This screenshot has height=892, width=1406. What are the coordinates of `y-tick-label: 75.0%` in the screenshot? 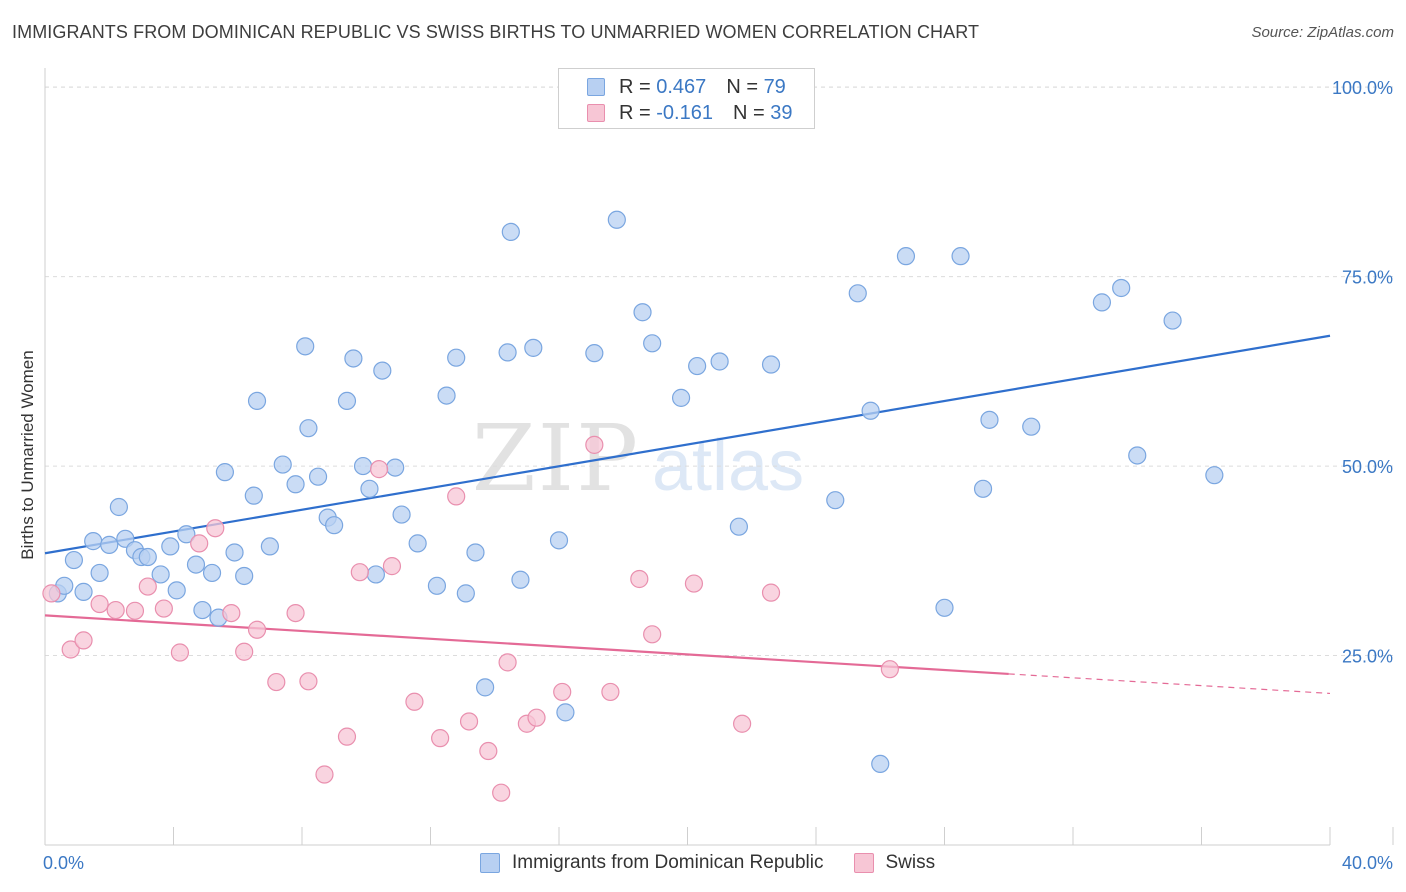 It's located at (1367, 278).